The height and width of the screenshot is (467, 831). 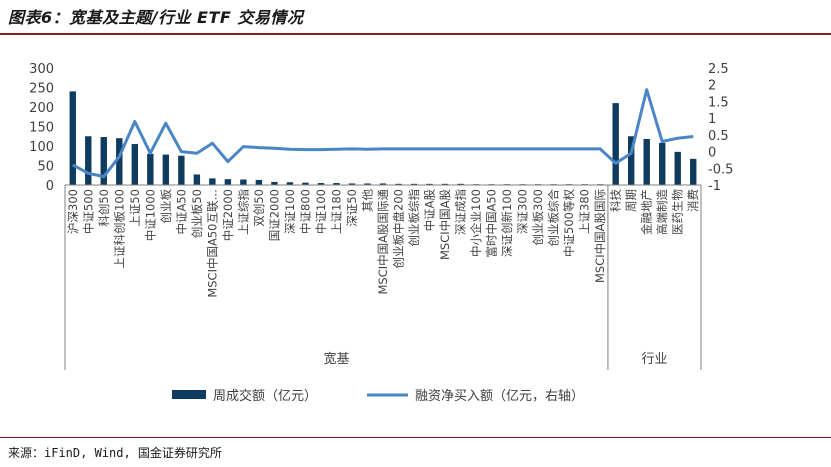 I want to click on right-axis-tick: -1, so click(x=714, y=186).